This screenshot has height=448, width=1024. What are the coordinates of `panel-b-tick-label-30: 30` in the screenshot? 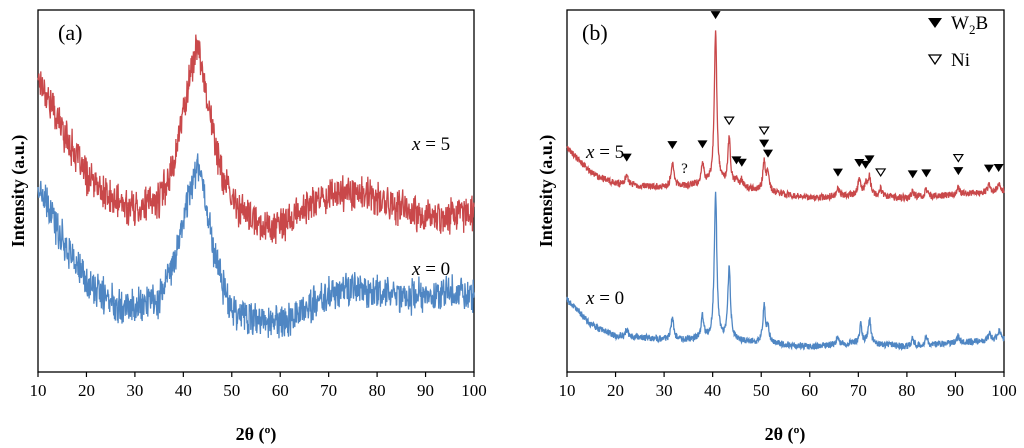 It's located at (664, 390).